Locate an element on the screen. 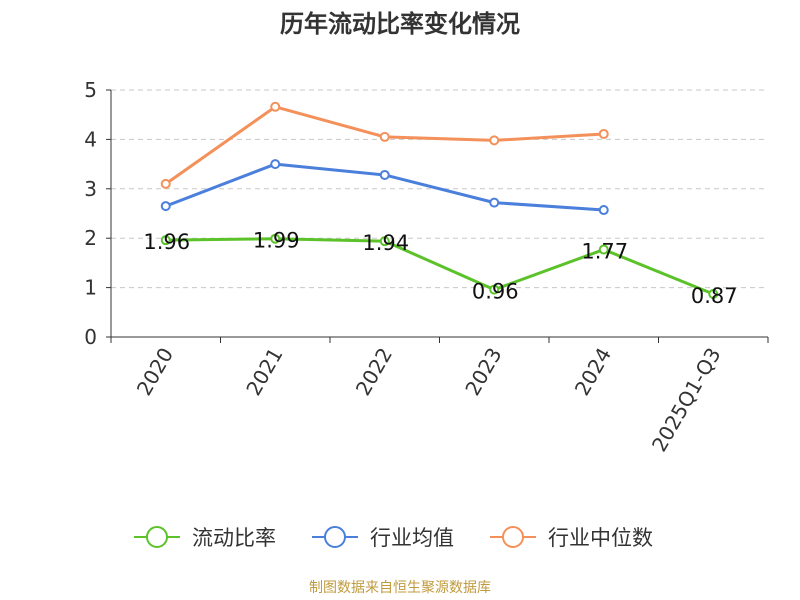 The height and width of the screenshot is (600, 800). data-label: 1.94 is located at coordinates (385, 243).